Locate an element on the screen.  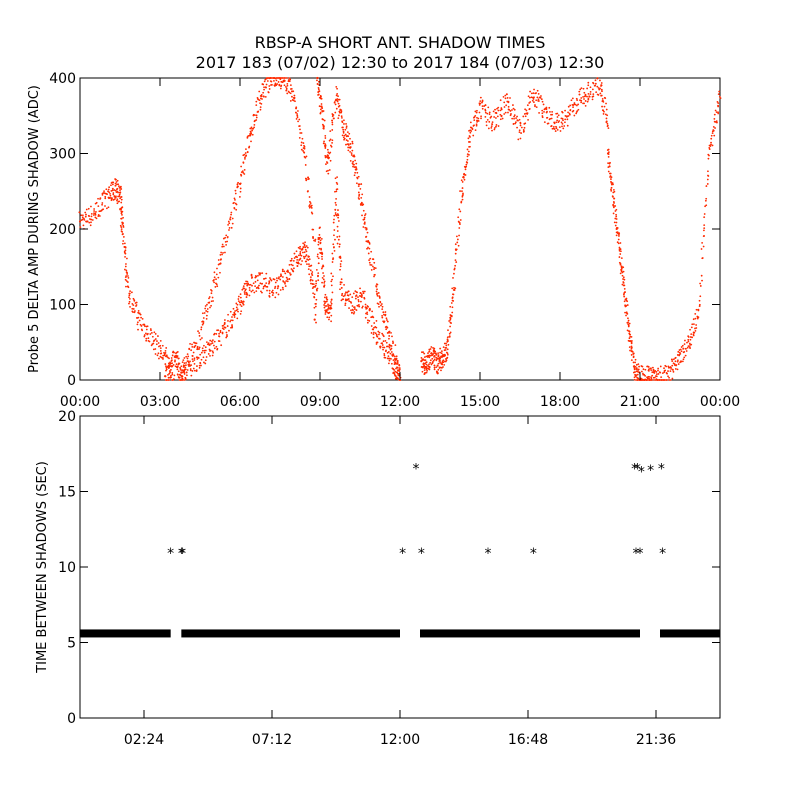
bottom-y-tick-label: 0 is located at coordinates (71, 719).